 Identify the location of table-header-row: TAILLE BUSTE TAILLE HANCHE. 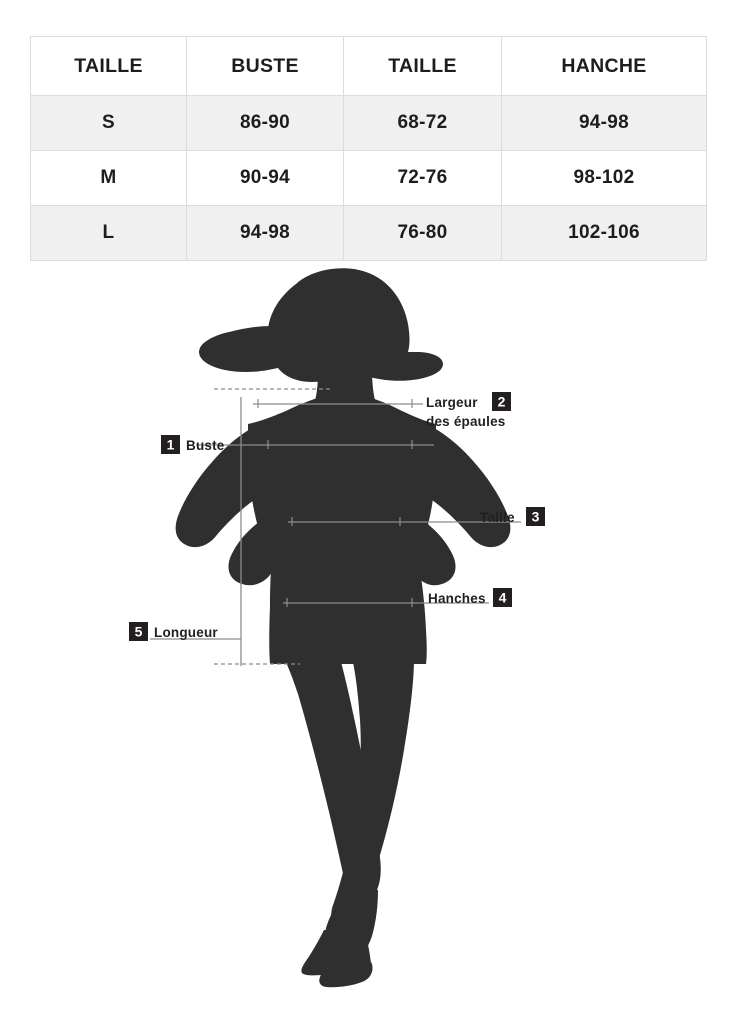
(368, 66).